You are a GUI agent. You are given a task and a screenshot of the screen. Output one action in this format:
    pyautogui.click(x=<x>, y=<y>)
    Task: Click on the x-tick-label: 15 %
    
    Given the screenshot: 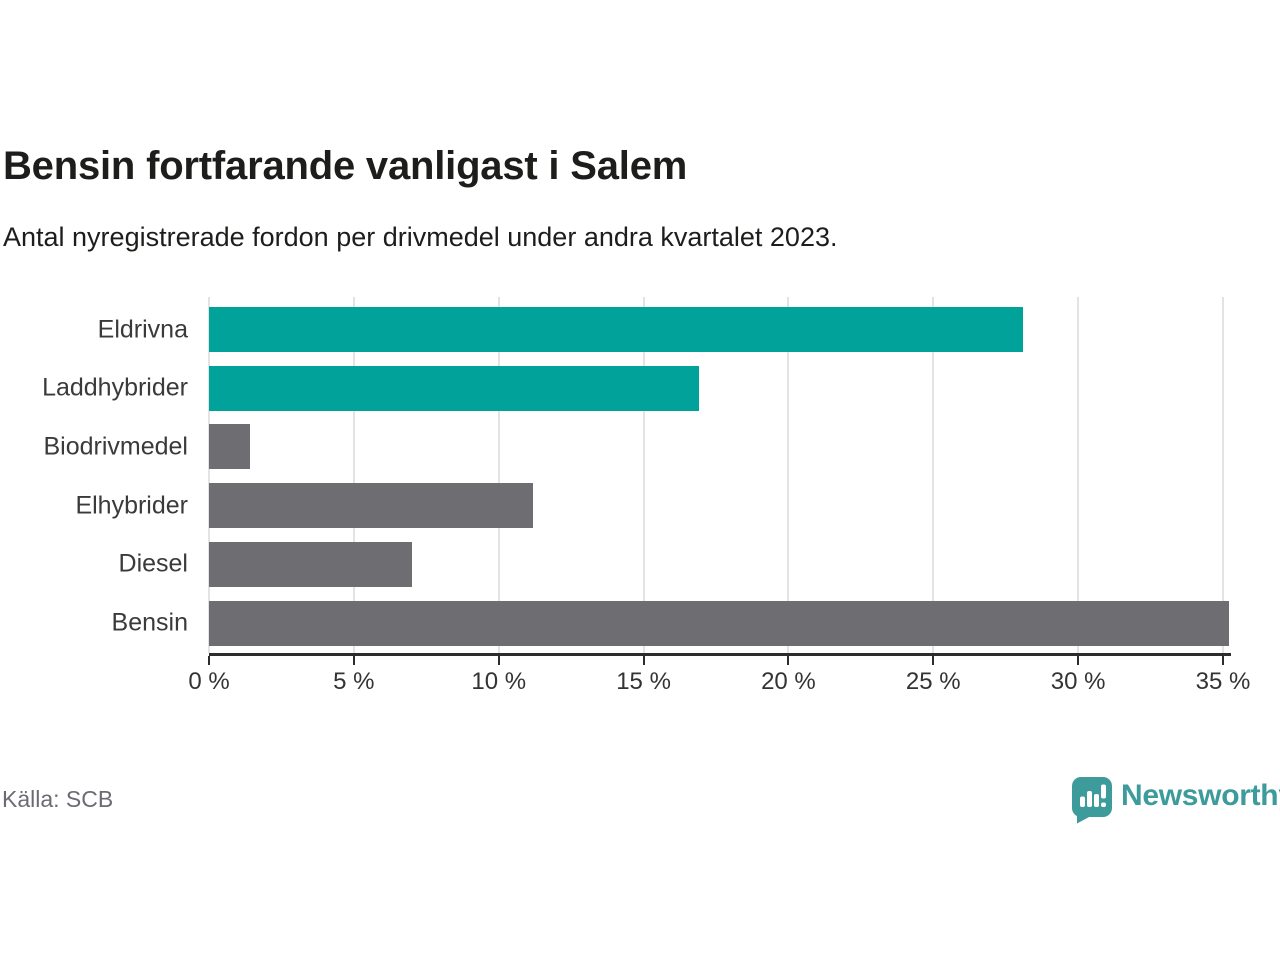 What is the action you would take?
    pyautogui.click(x=643, y=681)
    